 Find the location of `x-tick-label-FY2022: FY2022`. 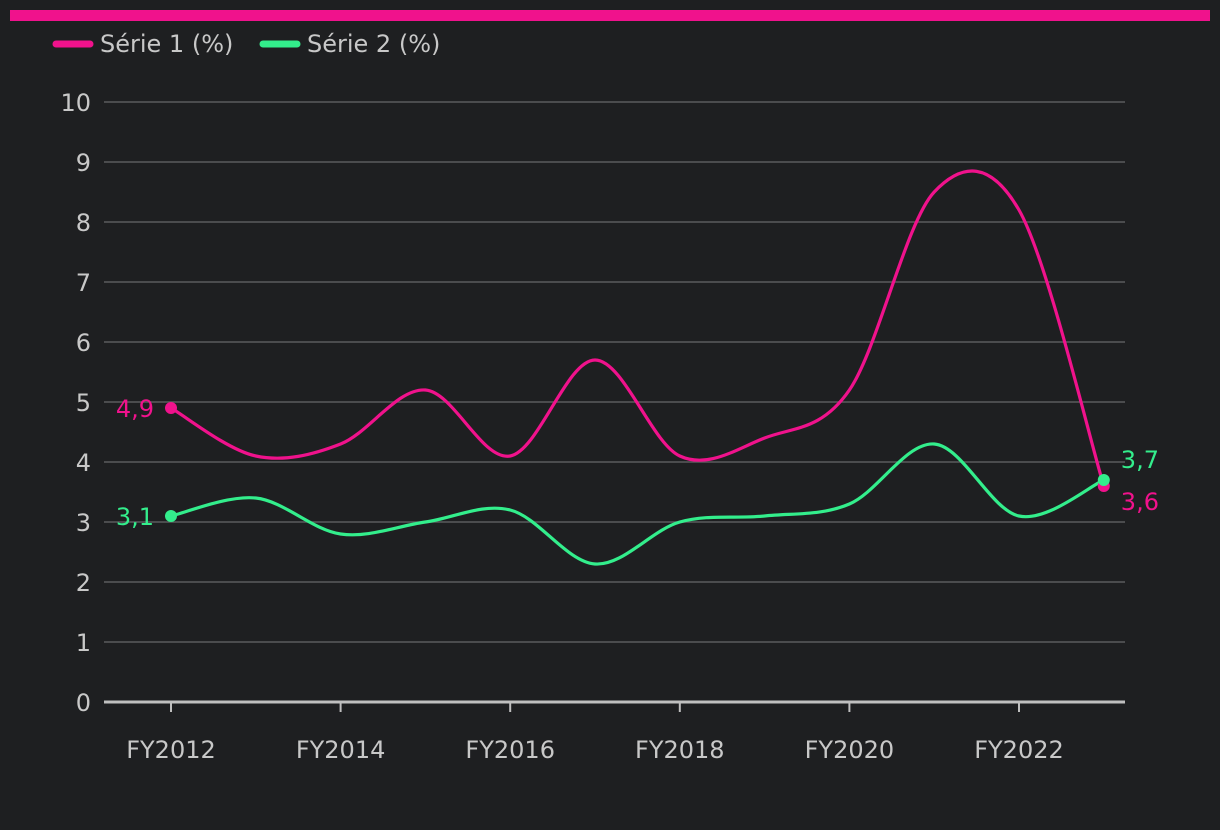

x-tick-label-FY2022: FY2022 is located at coordinates (1019, 750).